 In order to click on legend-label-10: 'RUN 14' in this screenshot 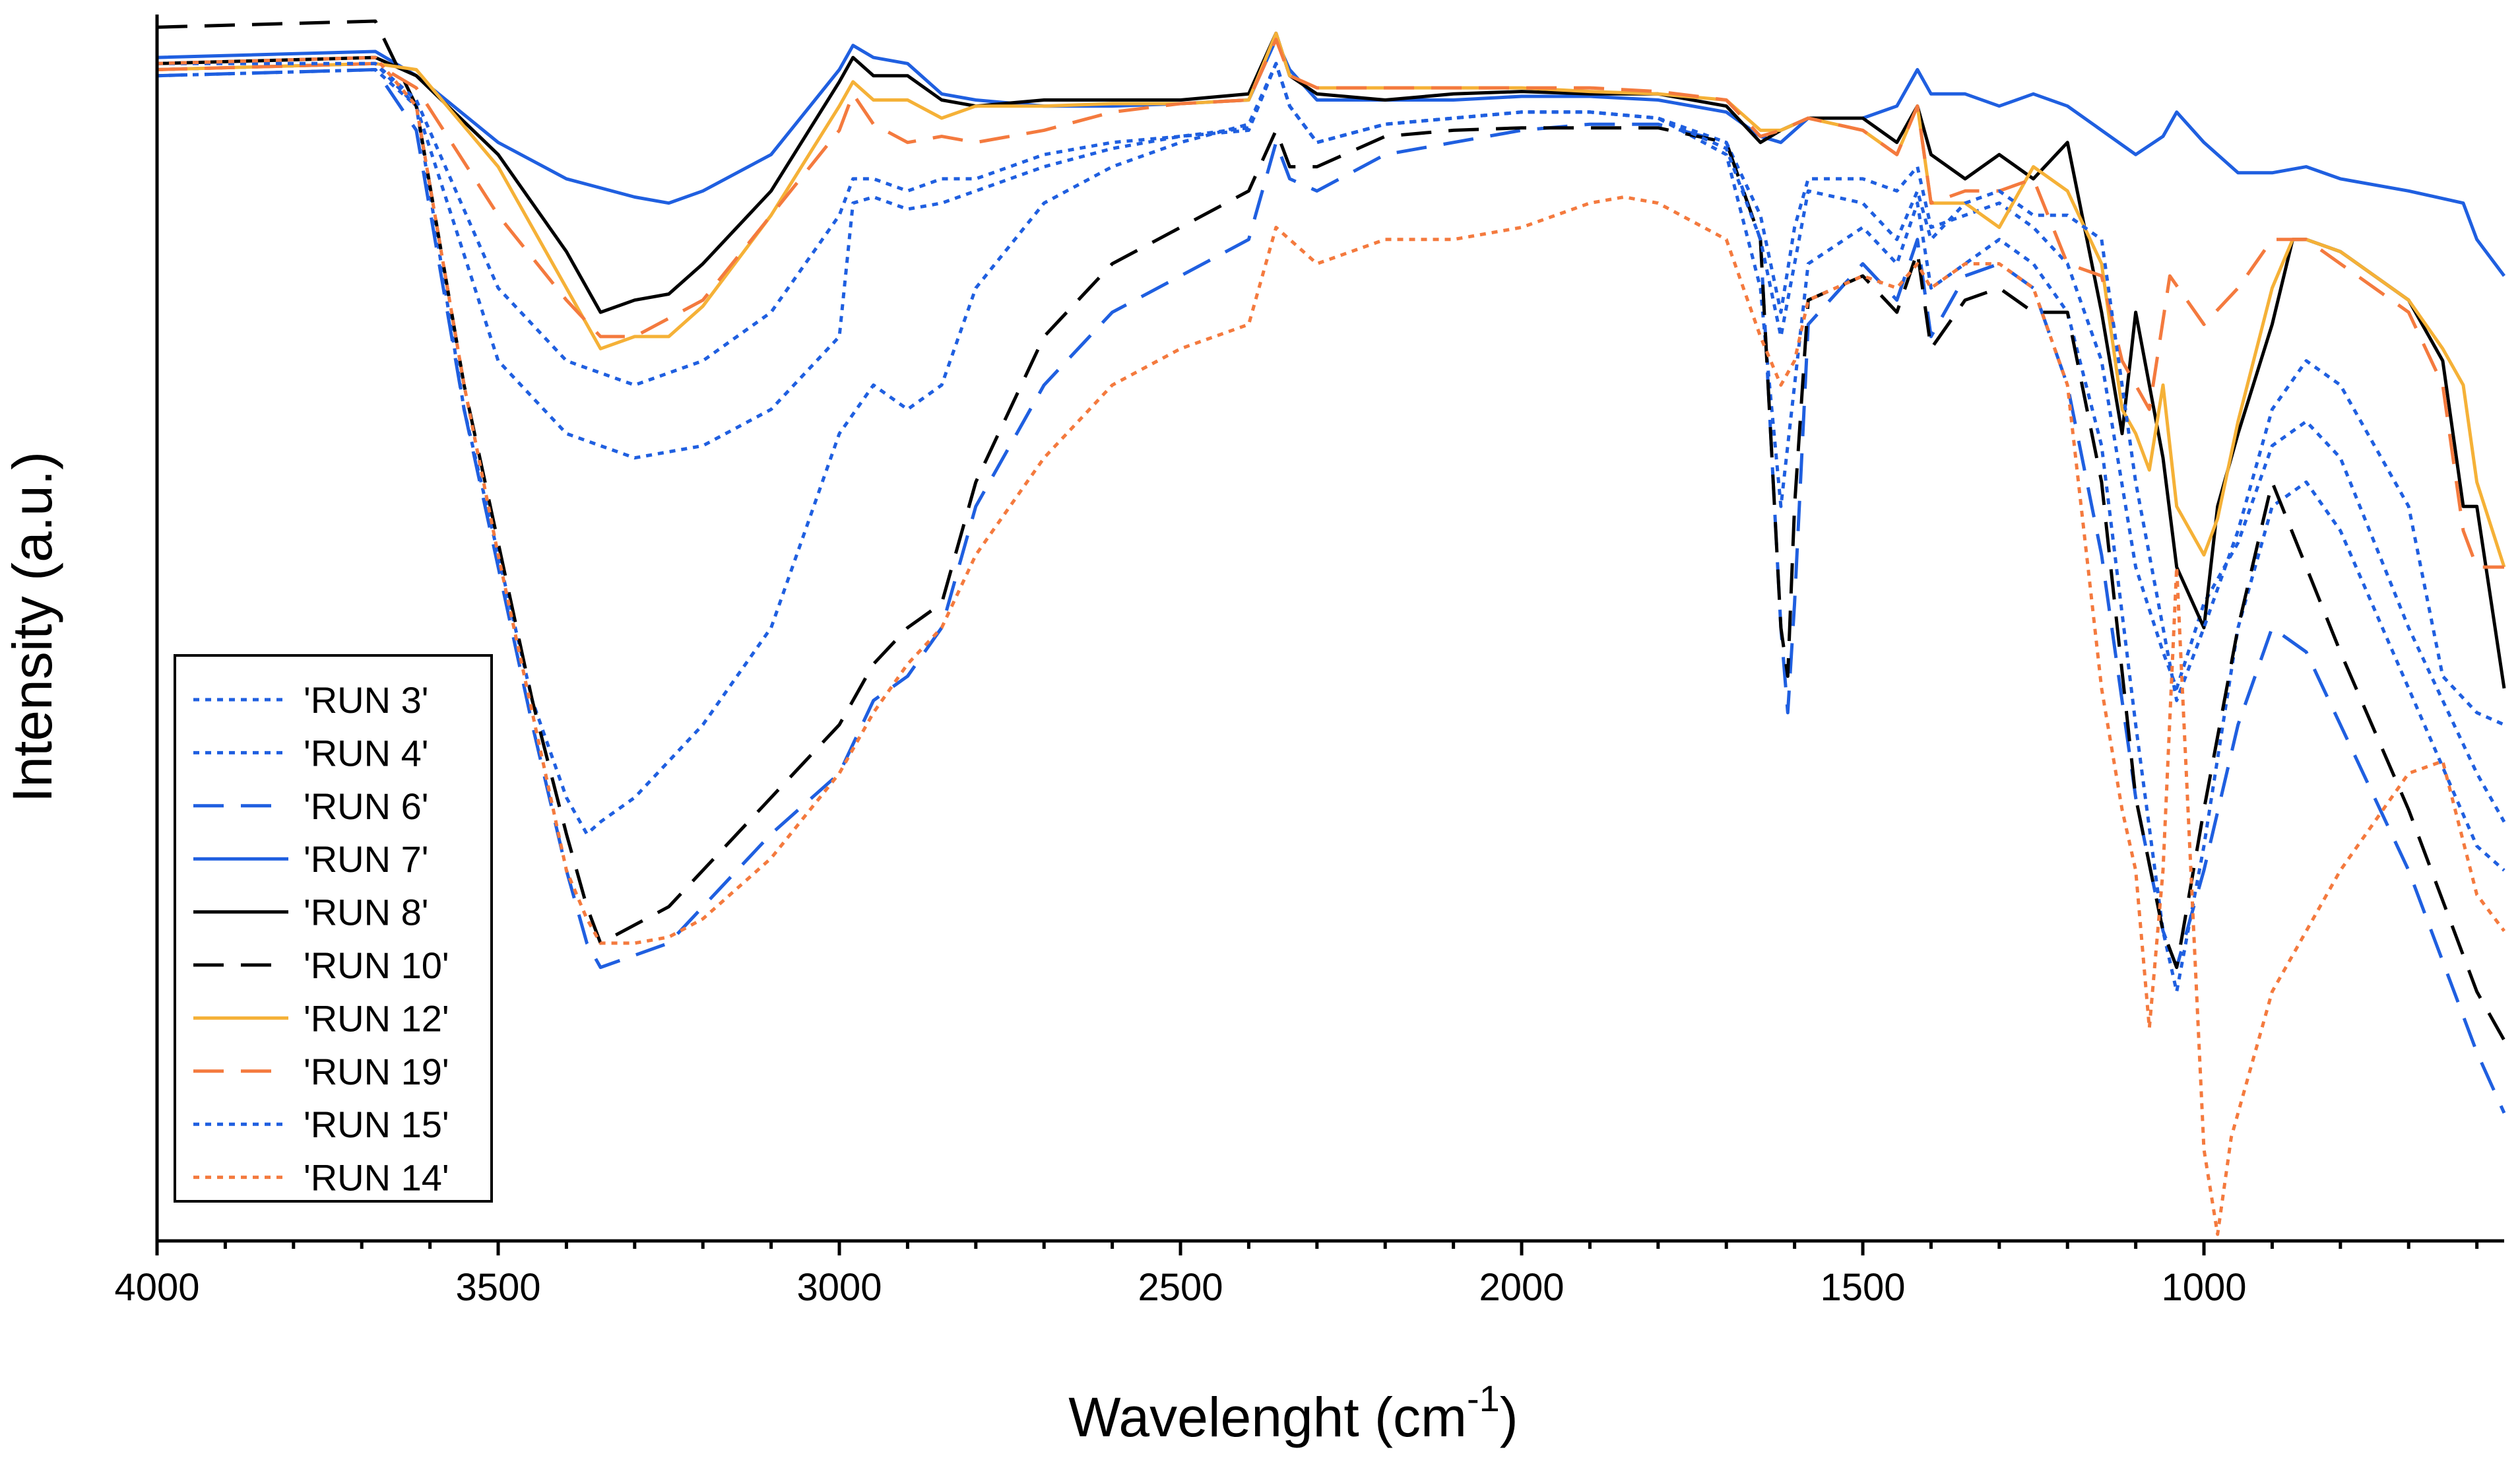, I will do `click(376, 1178)`.